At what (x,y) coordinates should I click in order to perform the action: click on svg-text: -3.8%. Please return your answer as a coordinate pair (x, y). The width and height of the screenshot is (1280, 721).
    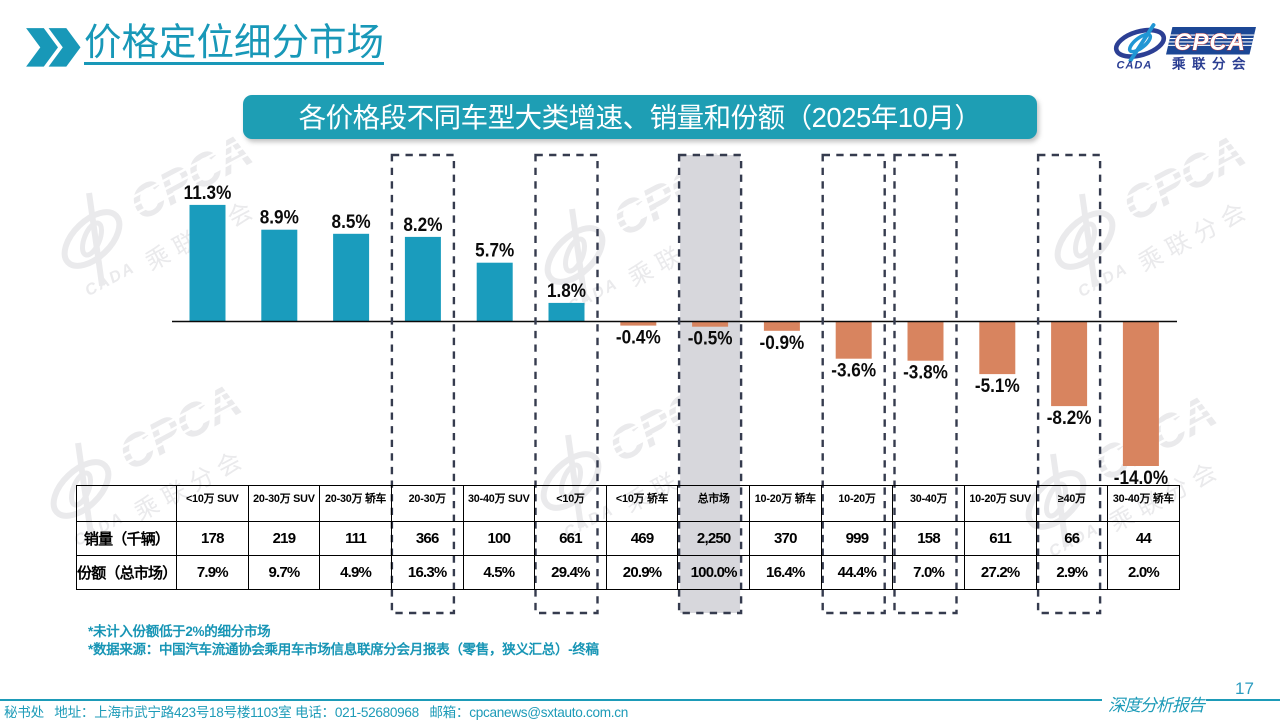
    Looking at the image, I should click on (925, 372).